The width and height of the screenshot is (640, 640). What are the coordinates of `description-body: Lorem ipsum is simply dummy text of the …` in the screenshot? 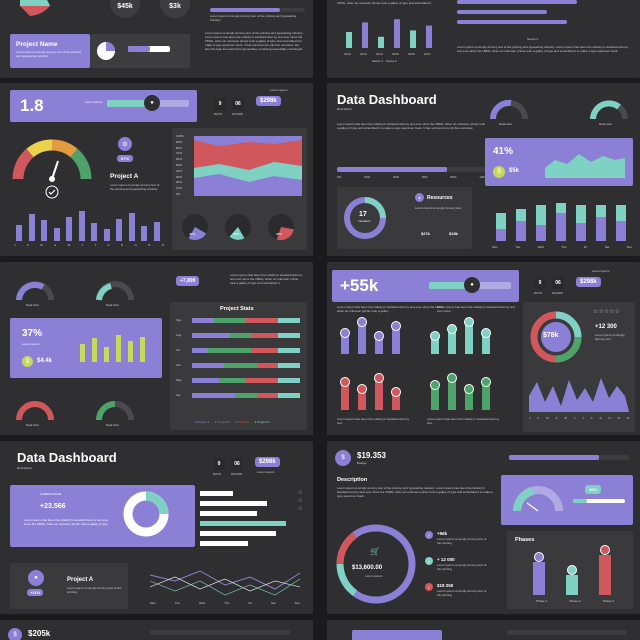 It's located at (415, 492).